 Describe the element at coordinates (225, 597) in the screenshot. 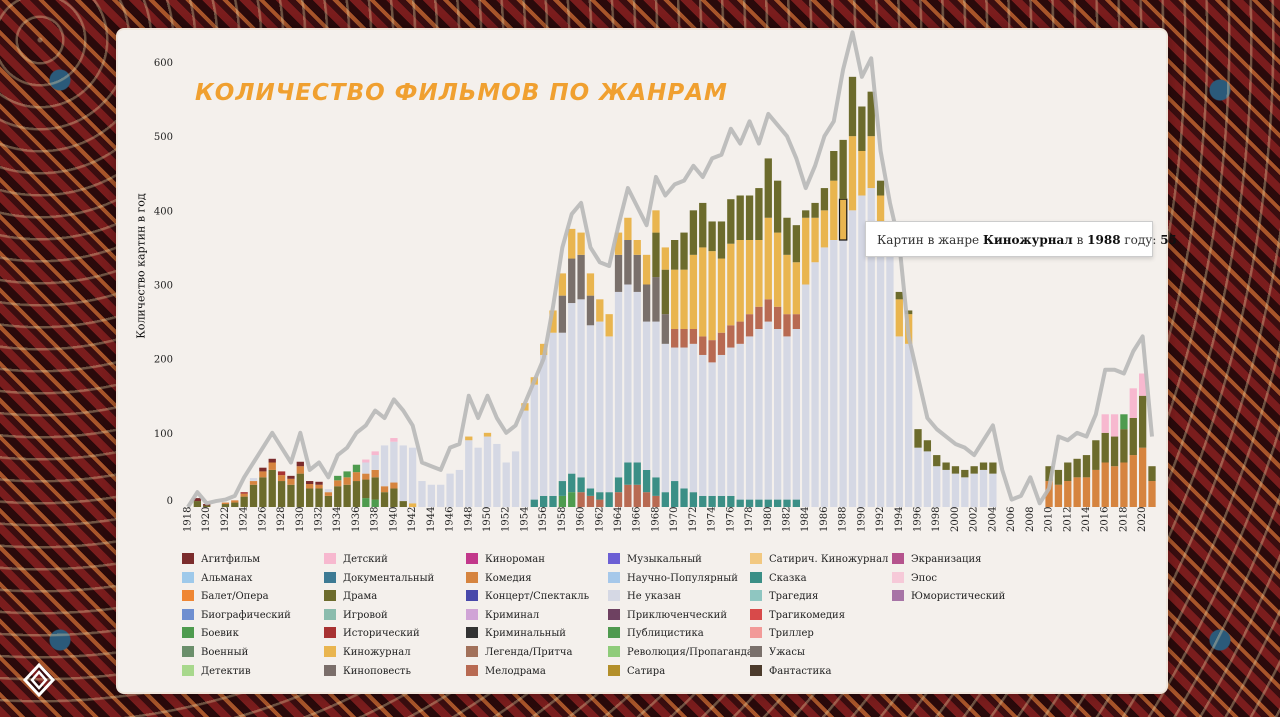

I see `legend-item: Балет/Опера` at that location.